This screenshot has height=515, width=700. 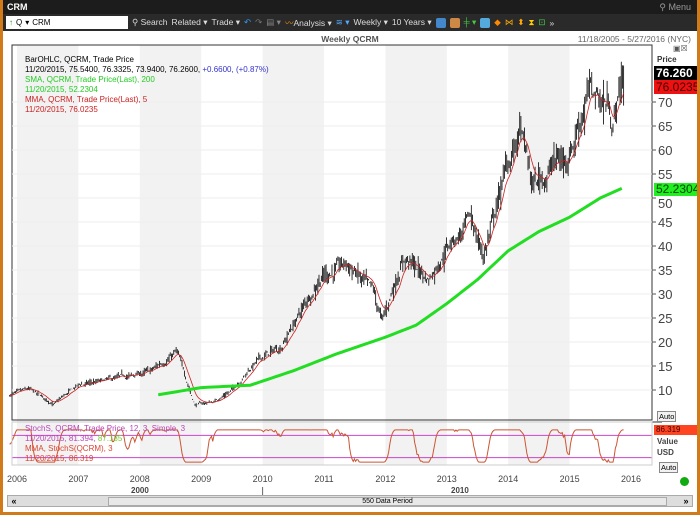 I want to click on studies-icon: ≋ ▾, so click(x=342, y=22).